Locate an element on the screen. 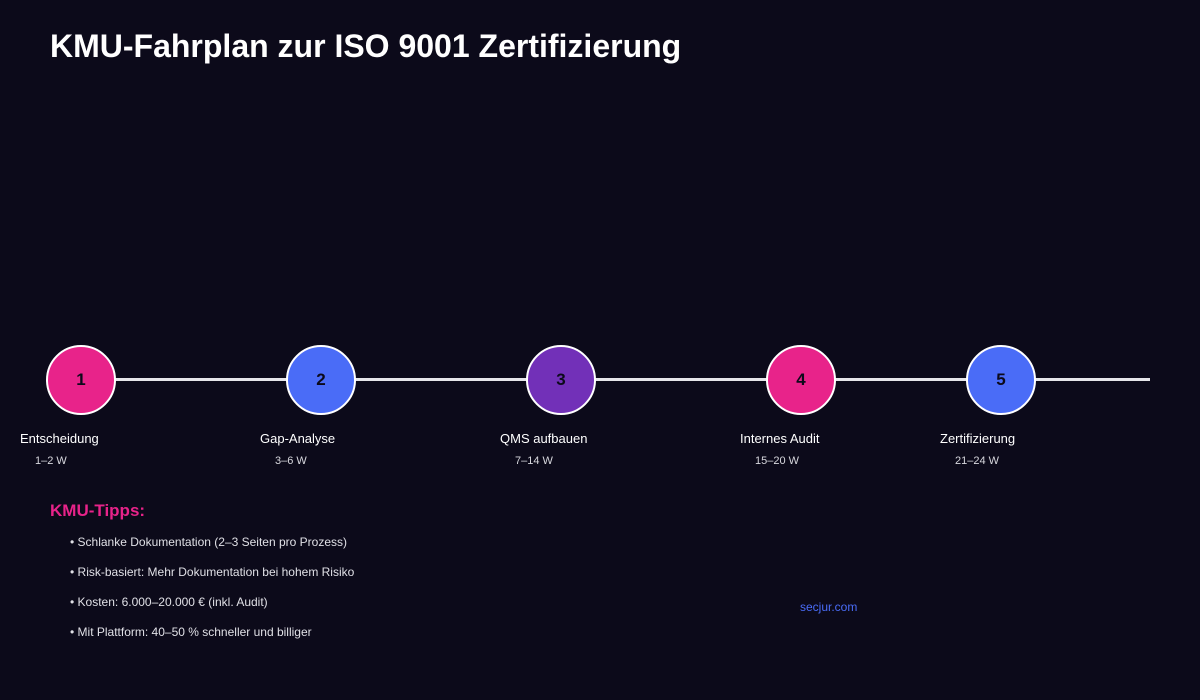 The height and width of the screenshot is (700, 1200). step-label: Entscheidung is located at coordinates (59, 438).